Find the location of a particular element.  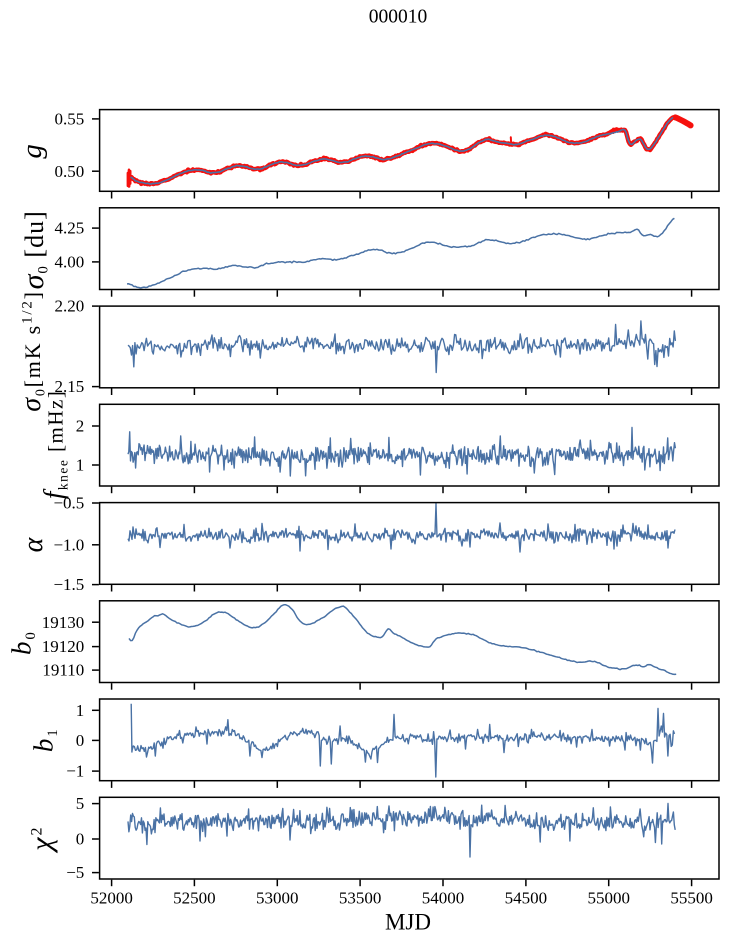

svg-text: 5 is located at coordinates (80, 803).